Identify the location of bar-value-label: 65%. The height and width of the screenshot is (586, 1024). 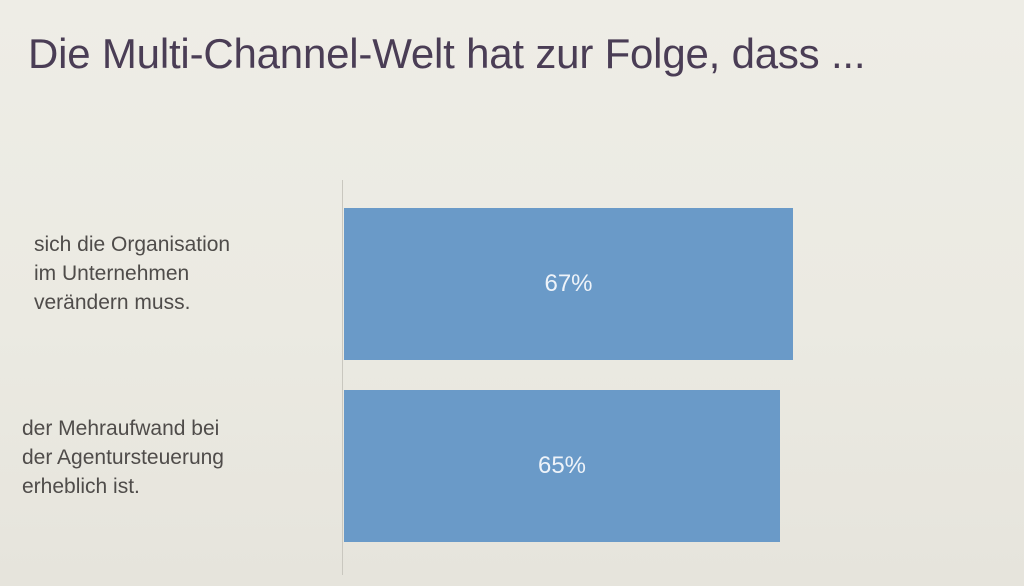
(562, 465).